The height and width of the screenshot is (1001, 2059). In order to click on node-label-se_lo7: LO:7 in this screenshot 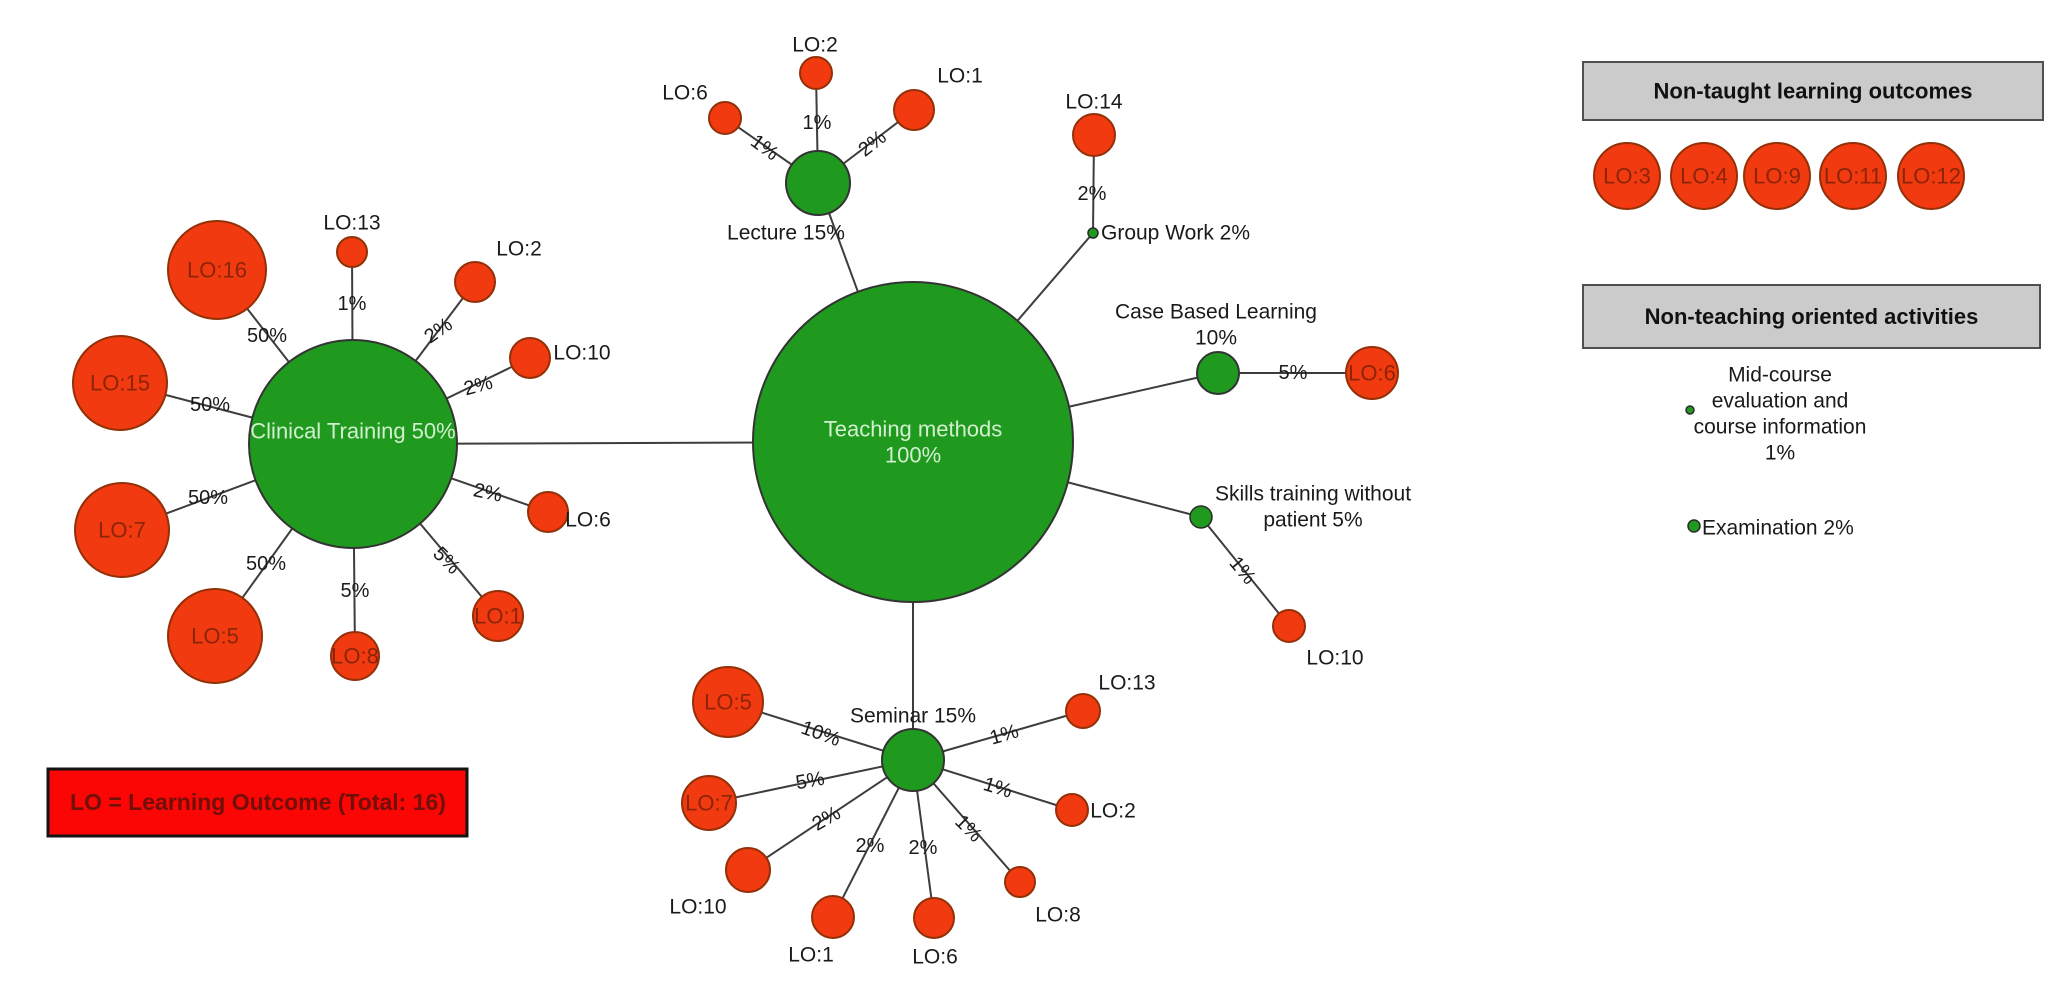, I will do `click(709, 803)`.